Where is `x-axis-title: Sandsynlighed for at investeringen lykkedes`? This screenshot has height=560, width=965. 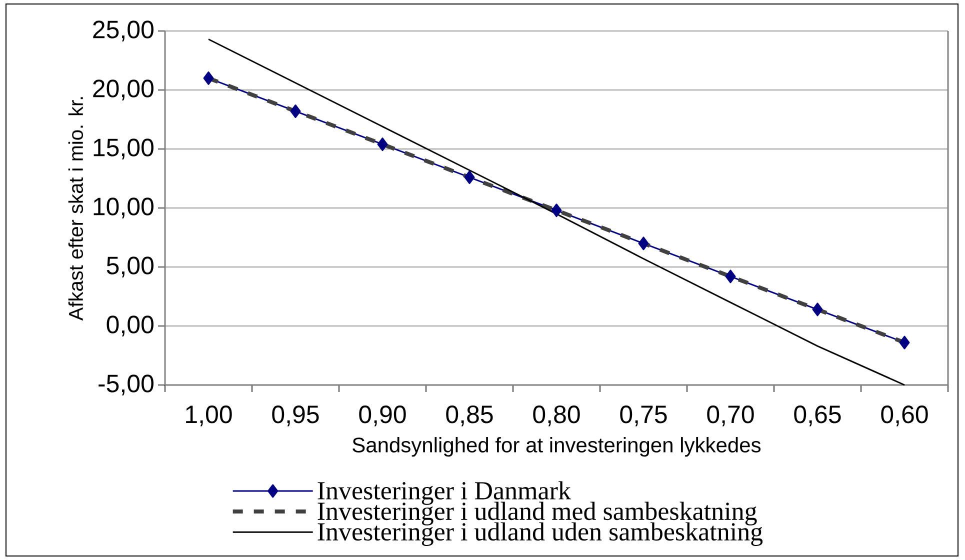
x-axis-title: Sandsynlighed for at investeringen lykkedes is located at coordinates (556, 447).